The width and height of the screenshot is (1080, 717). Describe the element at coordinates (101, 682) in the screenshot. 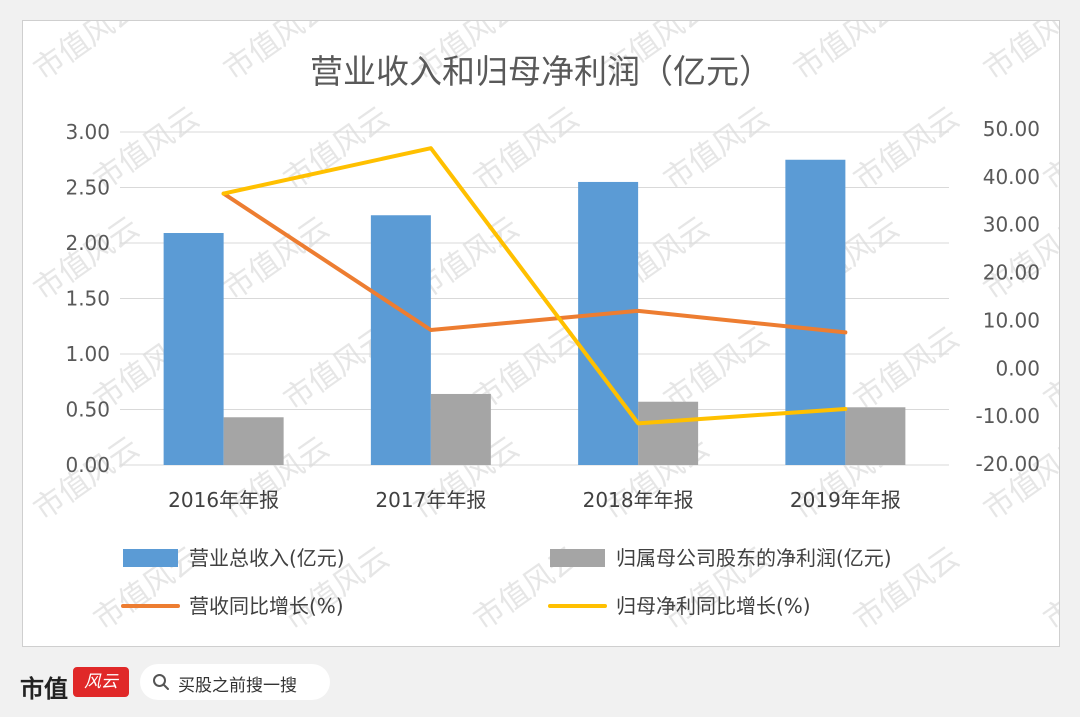

I see `brand-logo: 风云` at that location.